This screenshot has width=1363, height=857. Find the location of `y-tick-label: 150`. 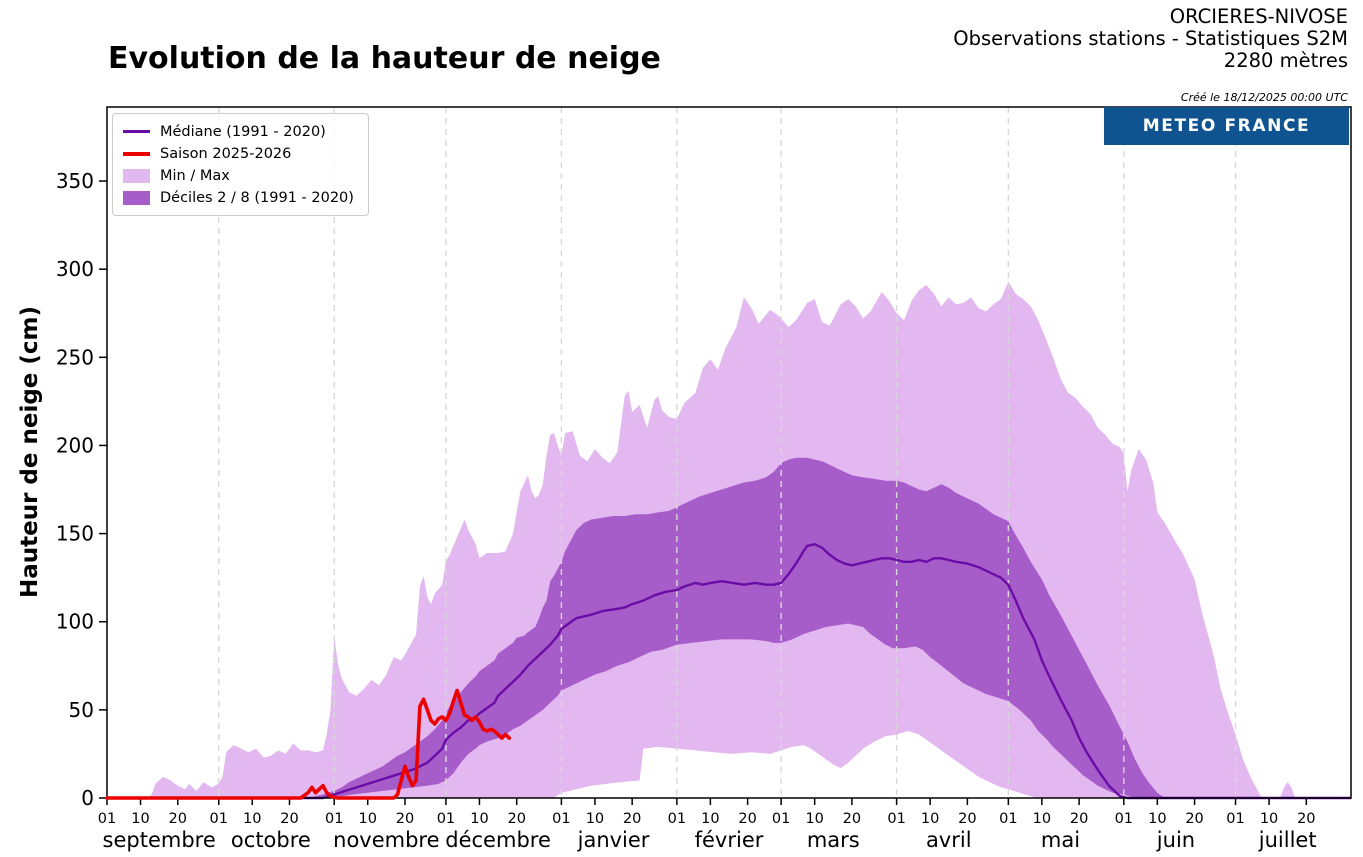

y-tick-label: 150 is located at coordinates (75, 534).